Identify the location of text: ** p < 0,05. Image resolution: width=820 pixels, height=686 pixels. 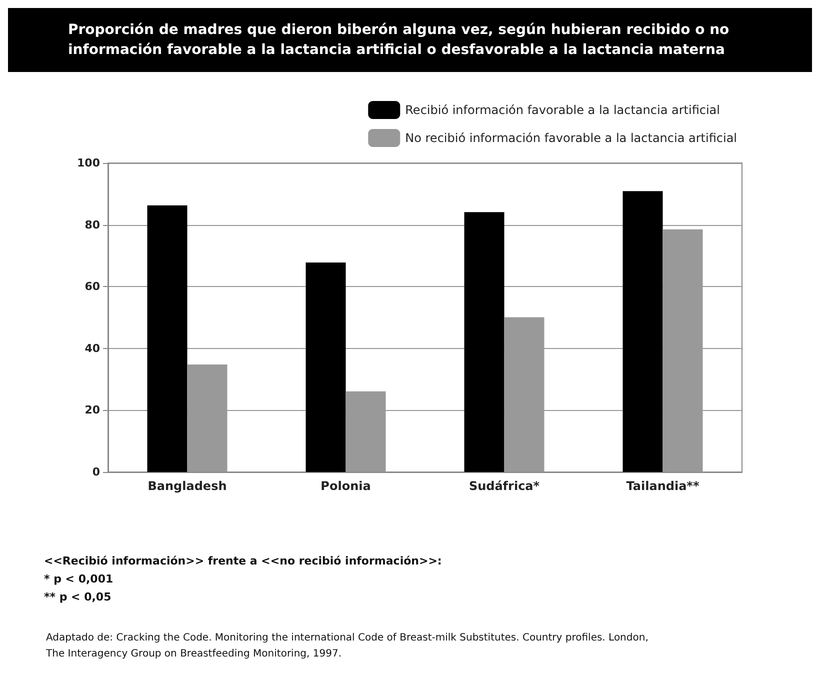
(78, 597).